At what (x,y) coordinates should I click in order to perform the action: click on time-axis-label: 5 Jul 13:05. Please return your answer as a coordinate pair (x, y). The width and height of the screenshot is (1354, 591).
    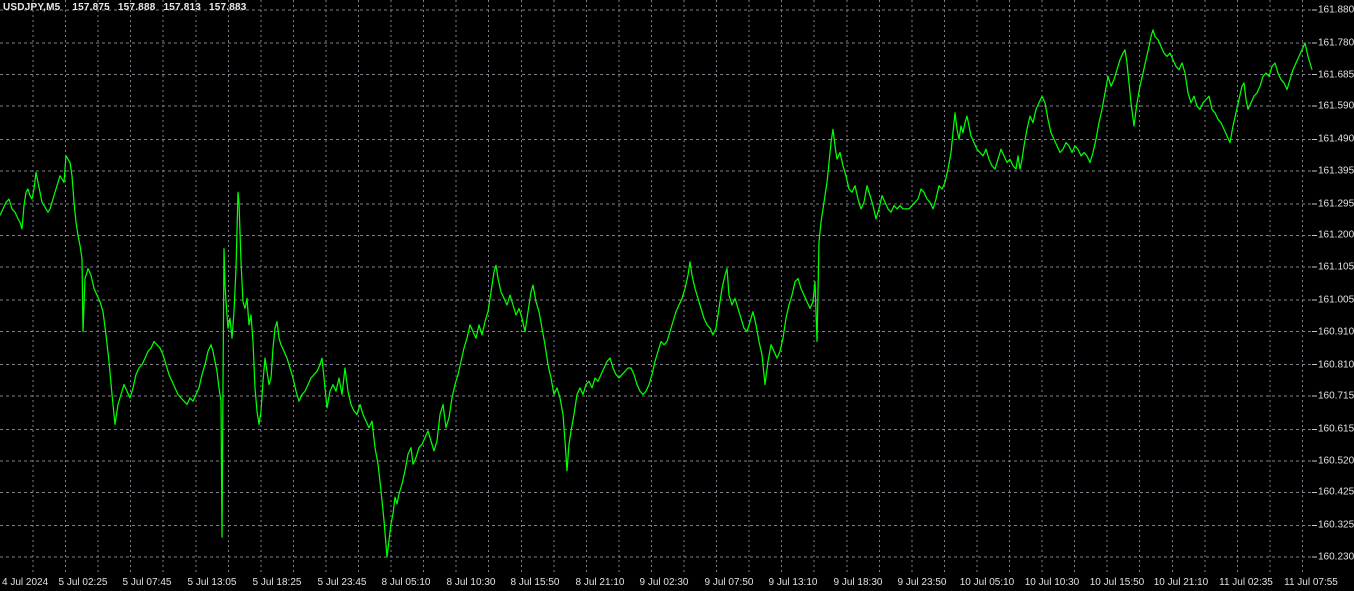
    Looking at the image, I should click on (212, 582).